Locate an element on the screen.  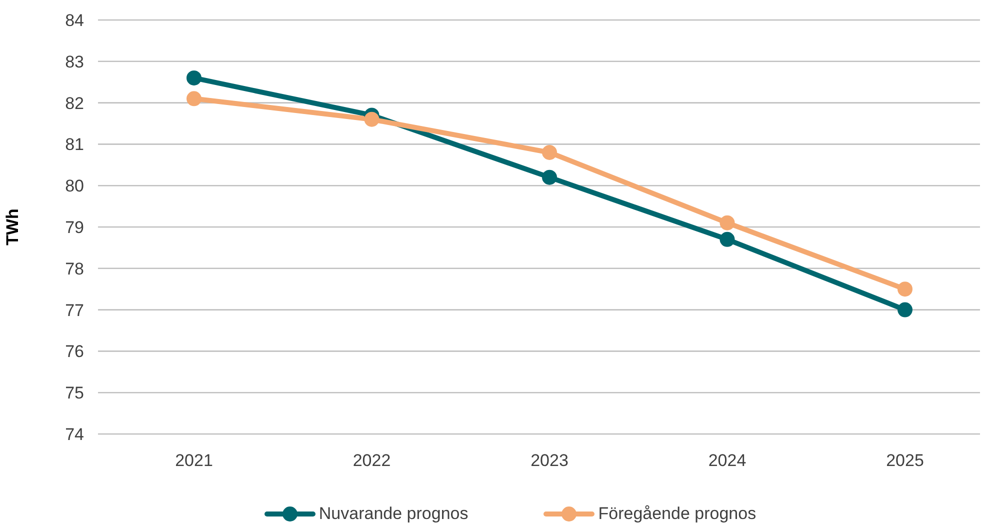
x-tick-label: 2023 is located at coordinates (549, 460).